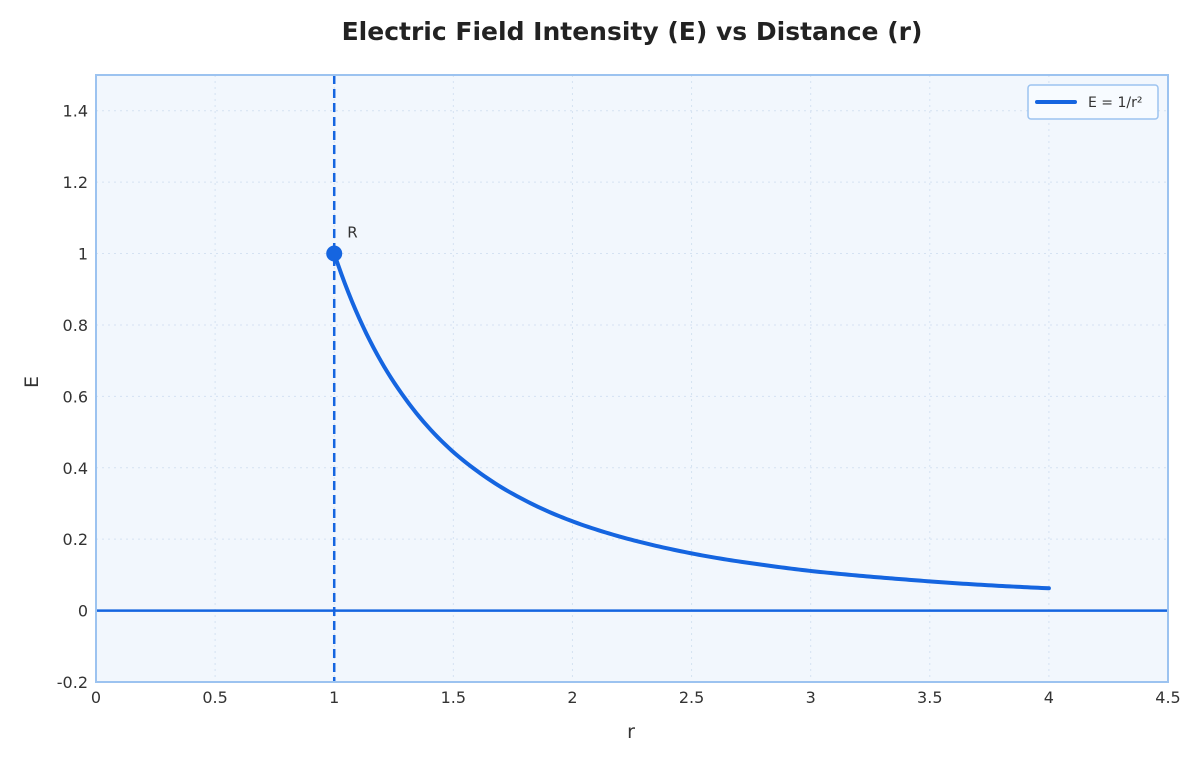 Image resolution: width=1200 pixels, height=760 pixels. I want to click on legend: E = 1/r², so click(1093, 102).